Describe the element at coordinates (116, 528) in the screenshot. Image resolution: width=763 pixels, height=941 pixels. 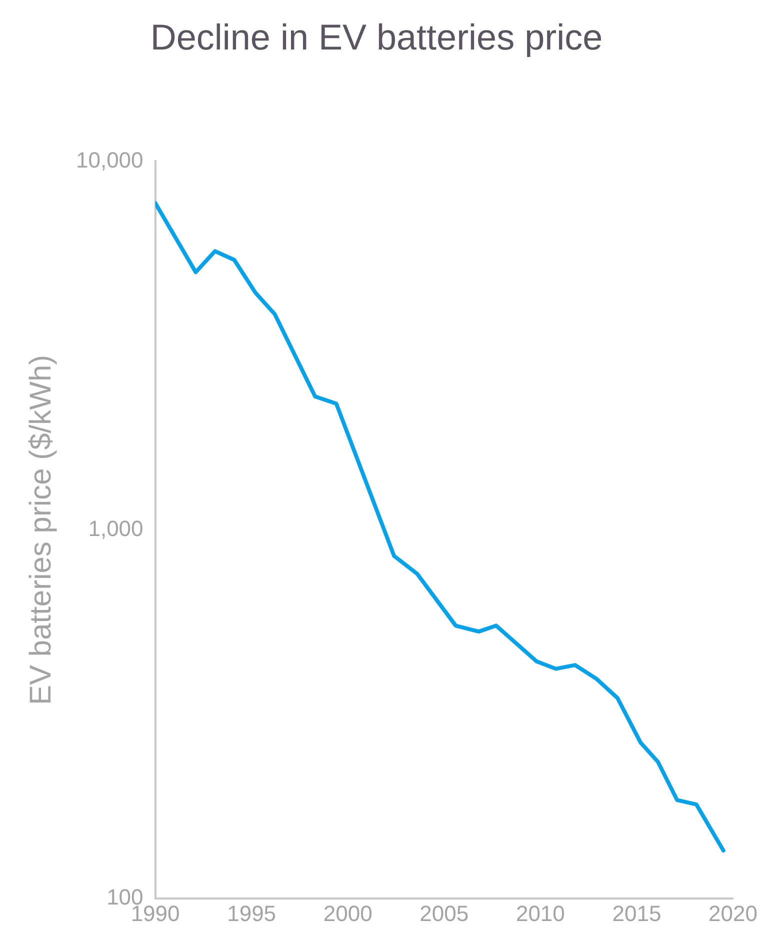
I see `y-tick-label: 1,000` at that location.